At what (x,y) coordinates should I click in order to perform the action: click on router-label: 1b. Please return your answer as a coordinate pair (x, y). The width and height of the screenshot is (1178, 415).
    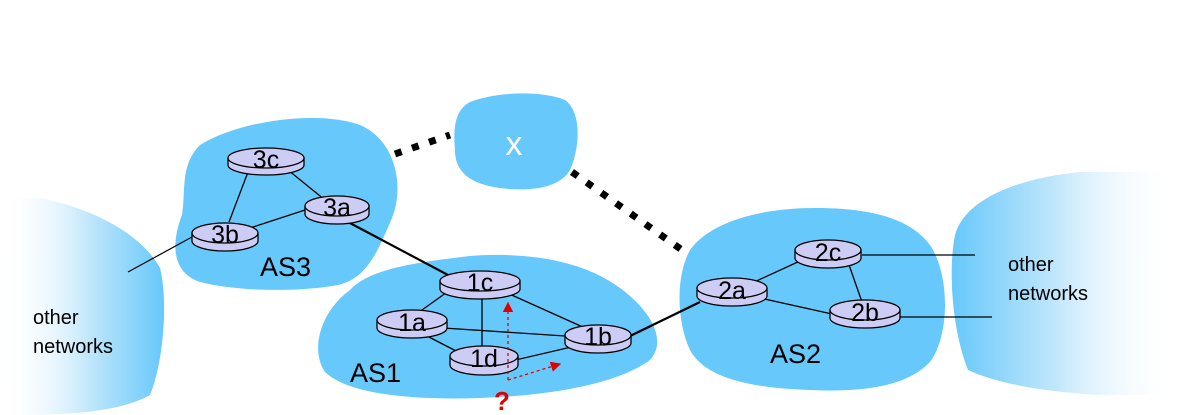
    Looking at the image, I should click on (598, 337).